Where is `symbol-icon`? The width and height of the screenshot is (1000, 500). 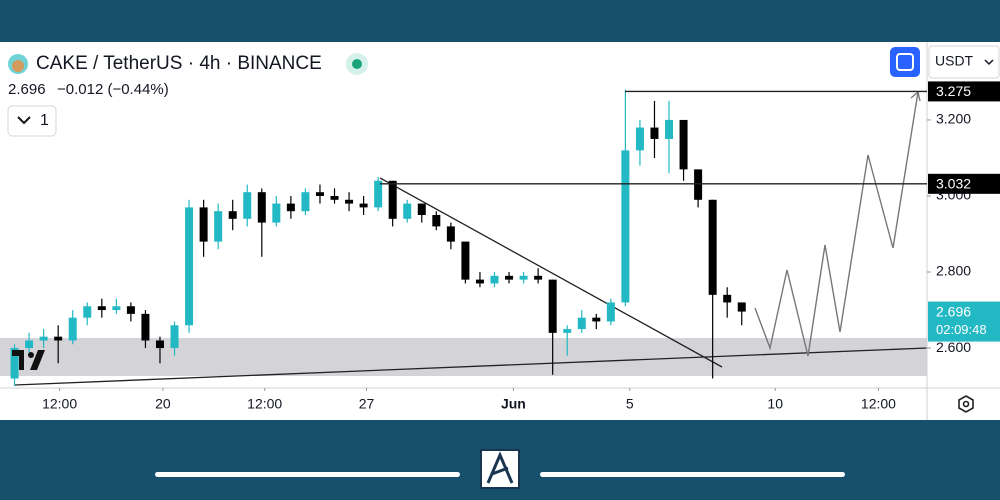
symbol-icon is located at coordinates (18, 64).